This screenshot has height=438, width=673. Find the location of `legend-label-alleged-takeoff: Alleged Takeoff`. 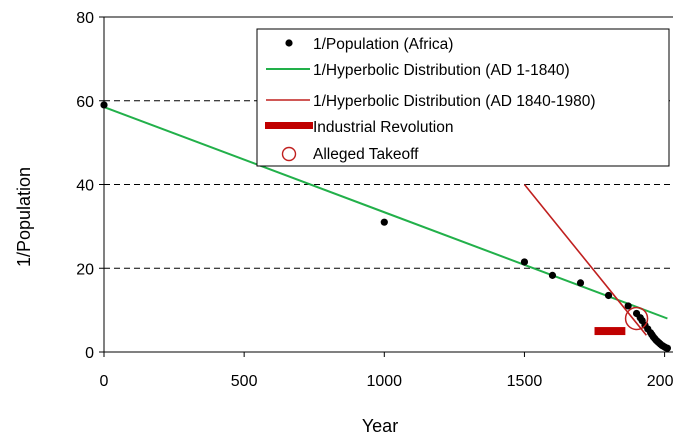

legend-label-alleged-takeoff: Alleged Takeoff is located at coordinates (366, 154).